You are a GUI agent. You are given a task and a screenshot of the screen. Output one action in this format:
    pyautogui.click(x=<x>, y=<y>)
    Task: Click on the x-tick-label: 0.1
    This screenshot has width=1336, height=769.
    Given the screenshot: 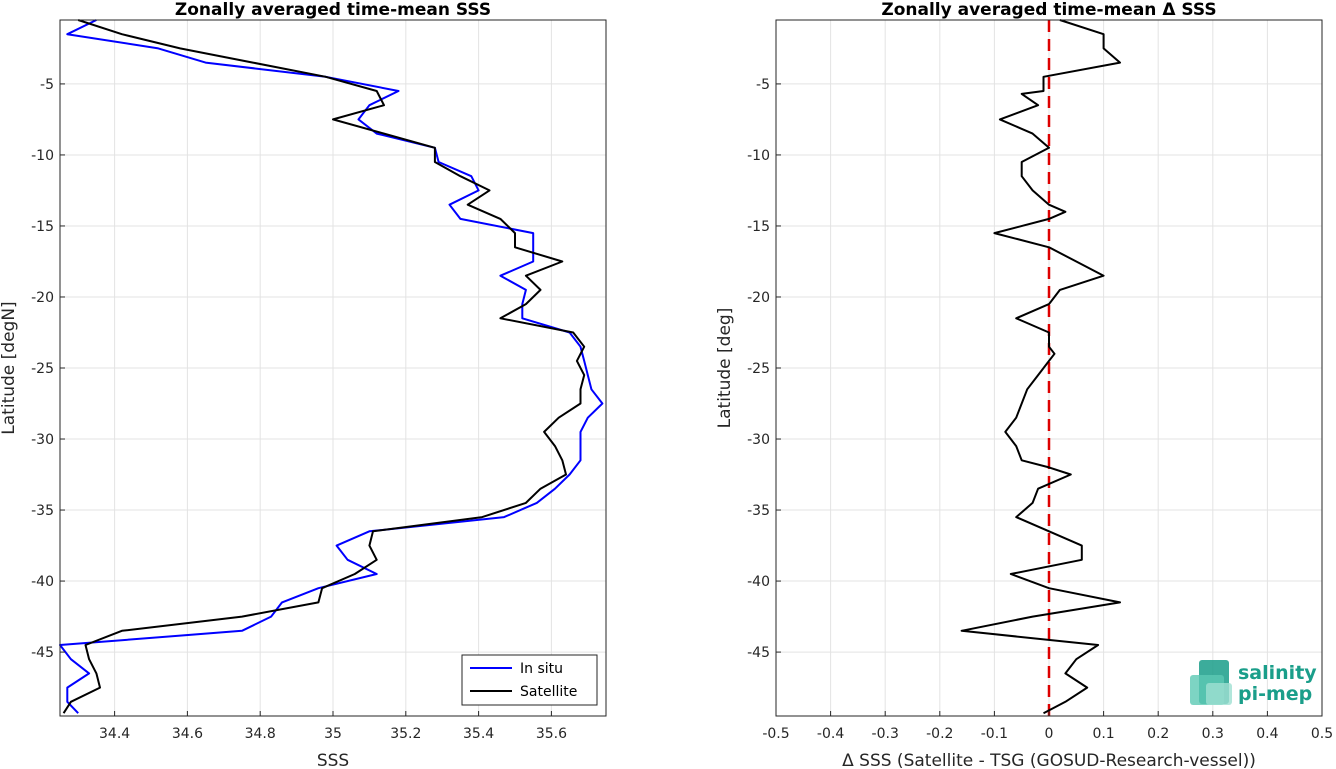 What is the action you would take?
    pyautogui.click(x=1103, y=734)
    